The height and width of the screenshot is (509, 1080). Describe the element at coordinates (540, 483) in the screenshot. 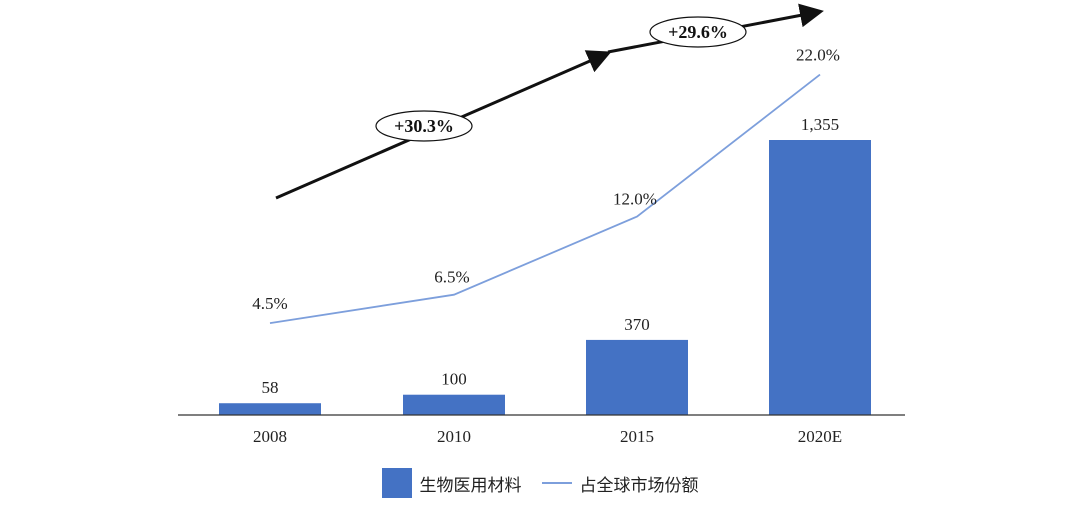

I see `legend: 生物医用材料 占全球市场份额` at that location.